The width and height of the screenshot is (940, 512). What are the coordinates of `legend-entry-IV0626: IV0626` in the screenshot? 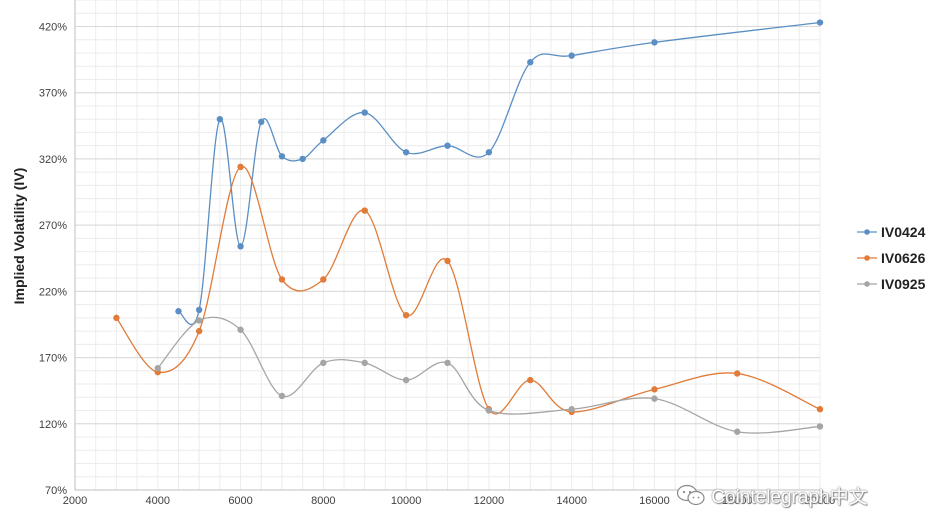 It's located at (891, 258).